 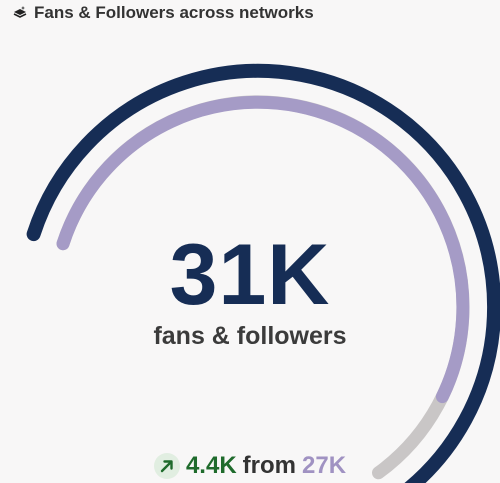 I want to click on widget-title: Fans & Followers across networks, so click(x=174, y=12).